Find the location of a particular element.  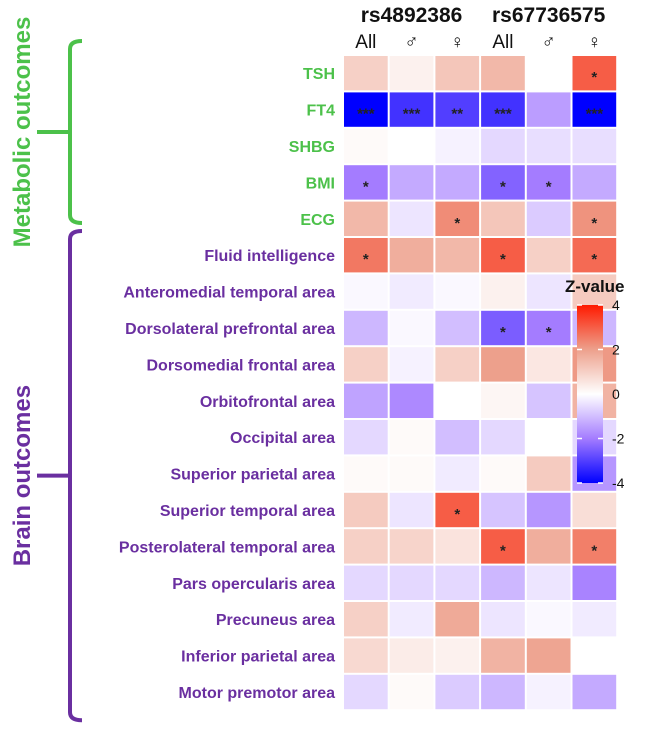

row-label: SHBG is located at coordinates (312, 147).